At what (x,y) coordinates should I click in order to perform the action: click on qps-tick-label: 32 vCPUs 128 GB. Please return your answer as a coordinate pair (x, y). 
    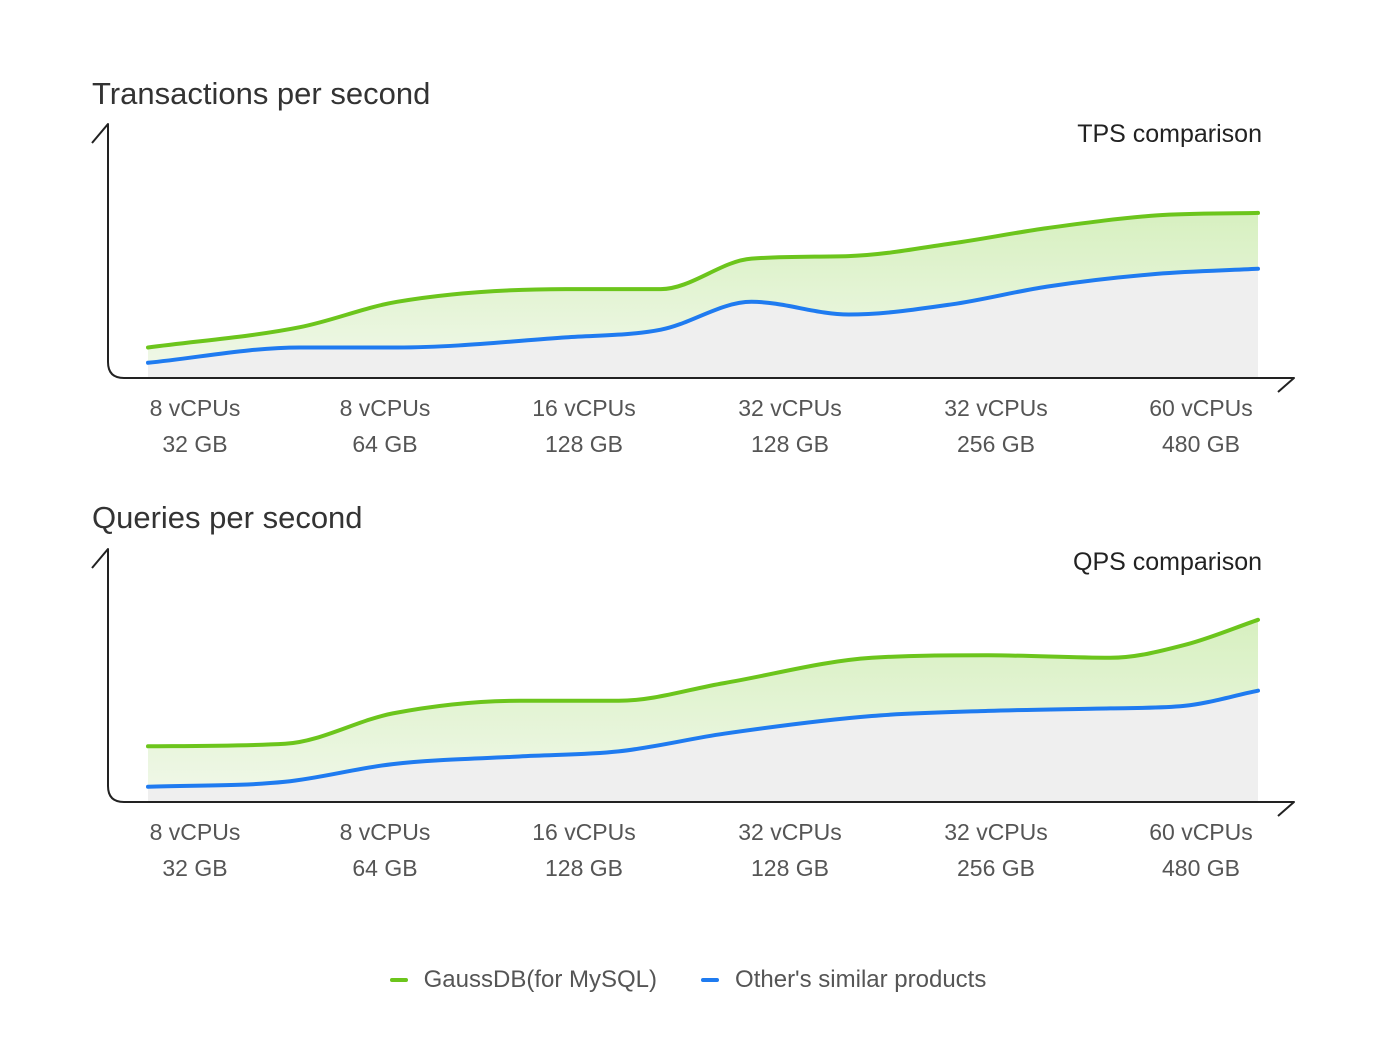
    Looking at the image, I should click on (790, 850).